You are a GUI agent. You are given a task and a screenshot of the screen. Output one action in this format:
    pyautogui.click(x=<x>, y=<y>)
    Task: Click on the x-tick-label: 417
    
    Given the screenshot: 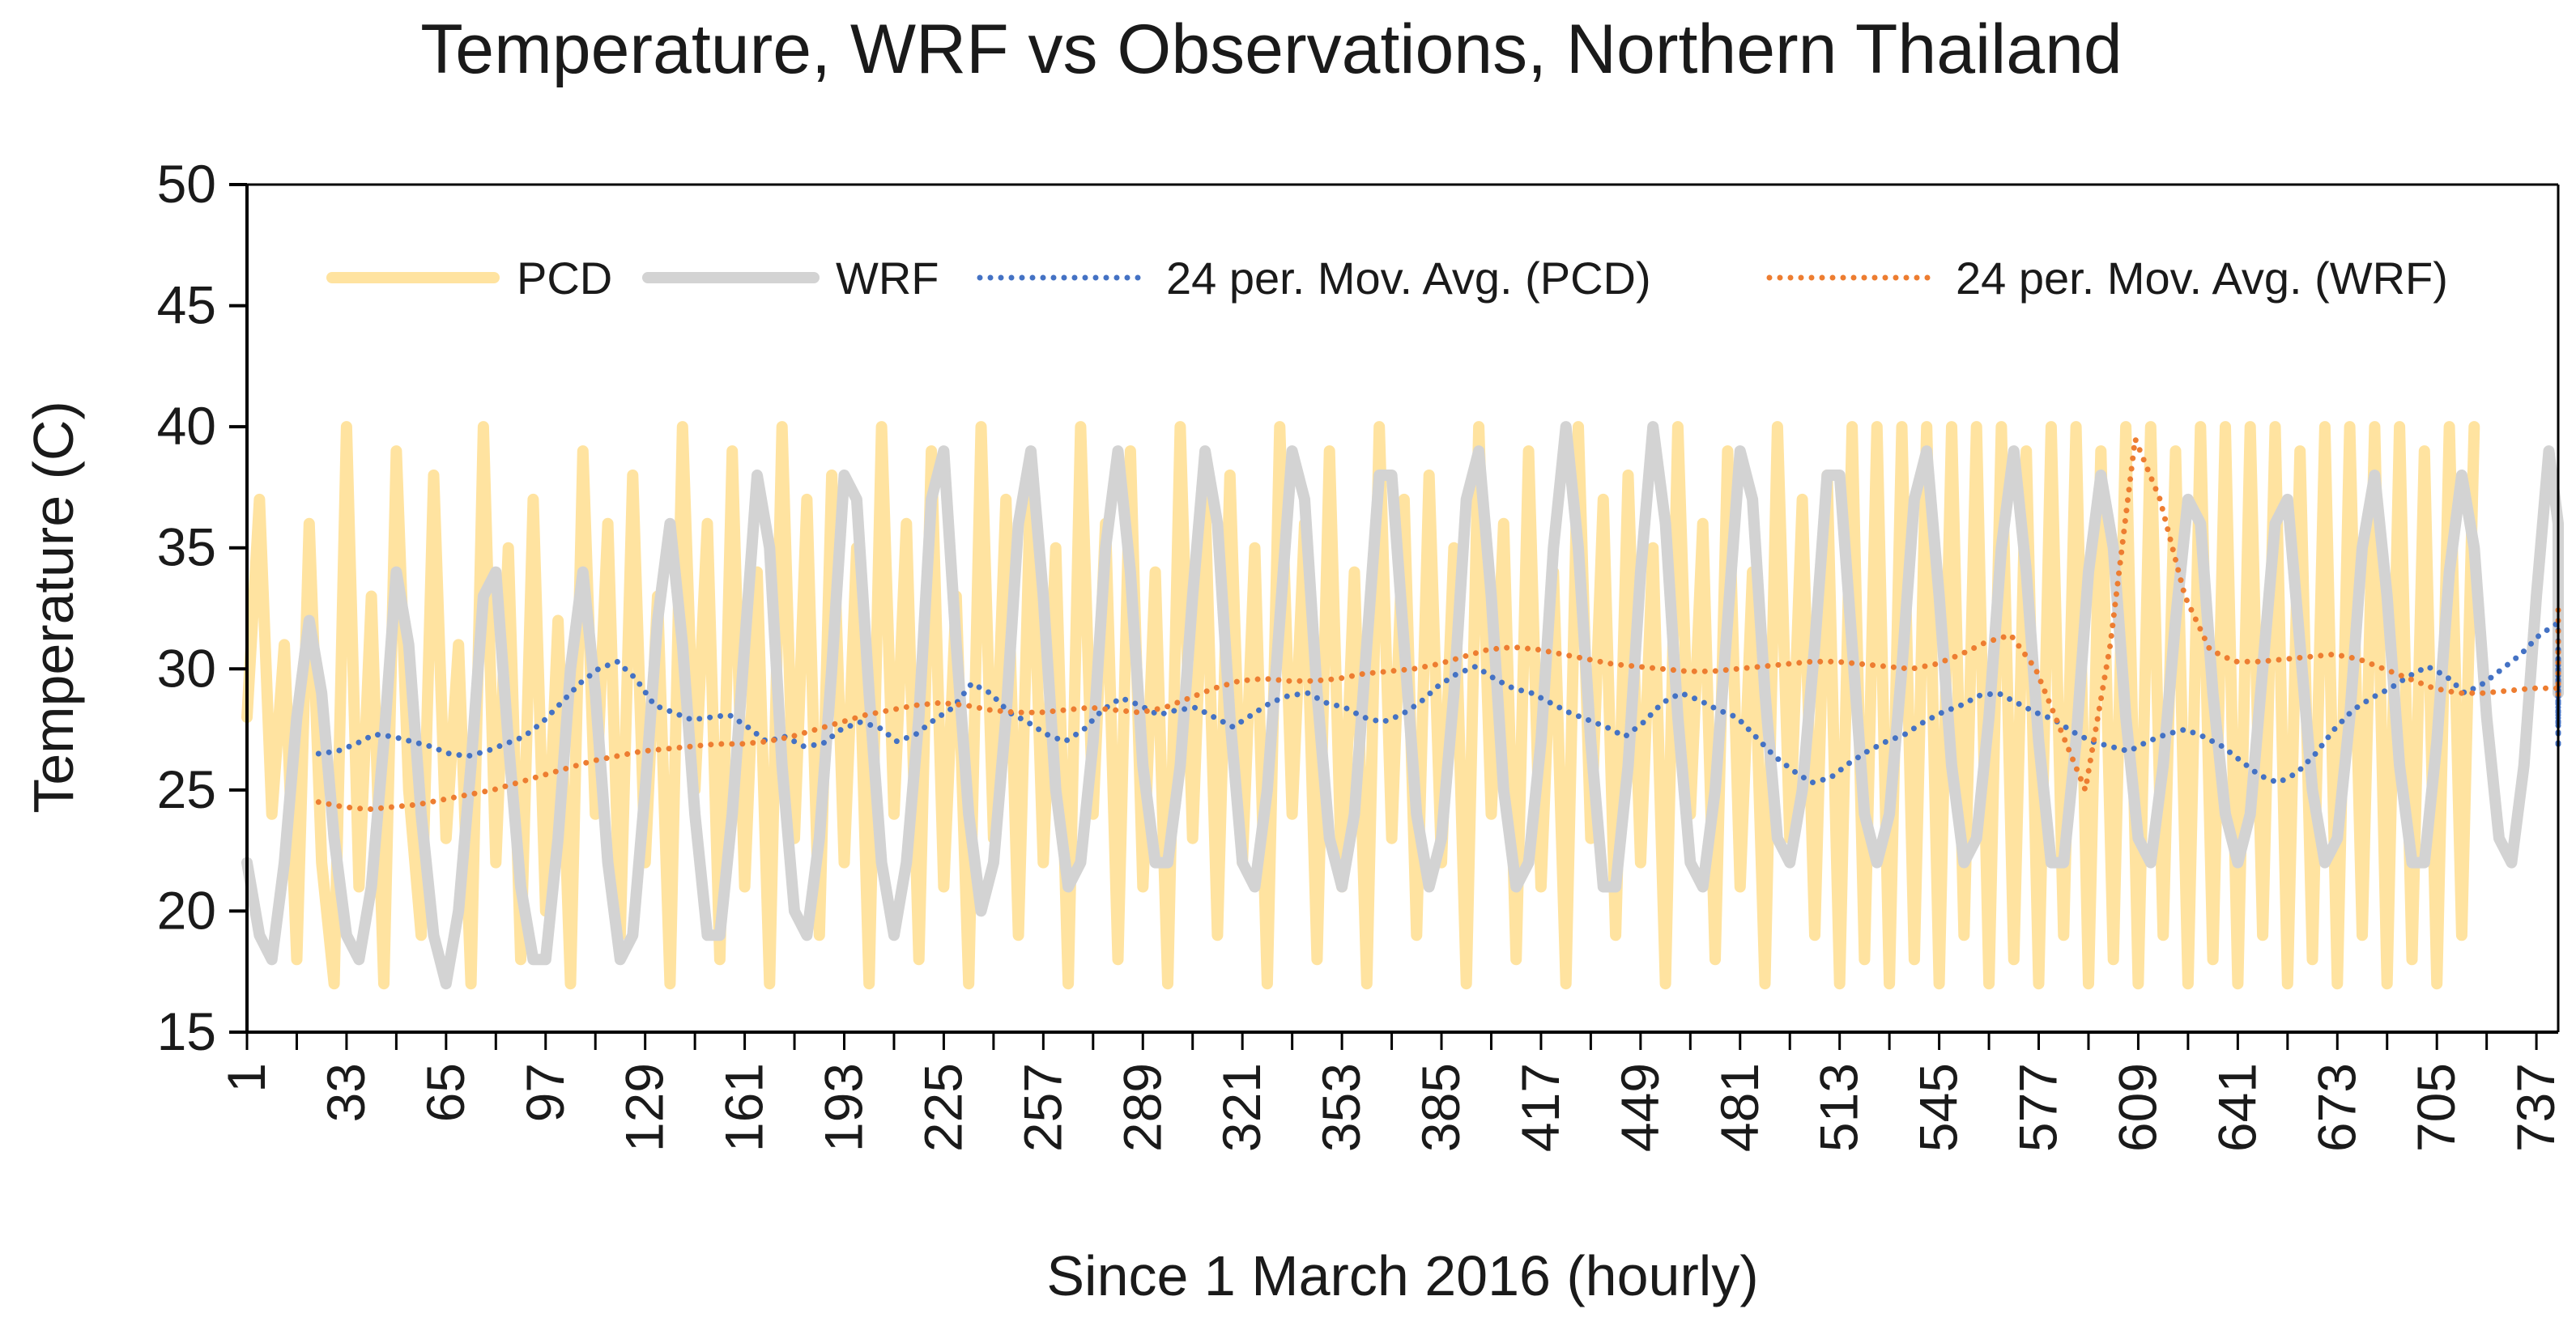 What is the action you would take?
    pyautogui.click(x=1540, y=1108)
    